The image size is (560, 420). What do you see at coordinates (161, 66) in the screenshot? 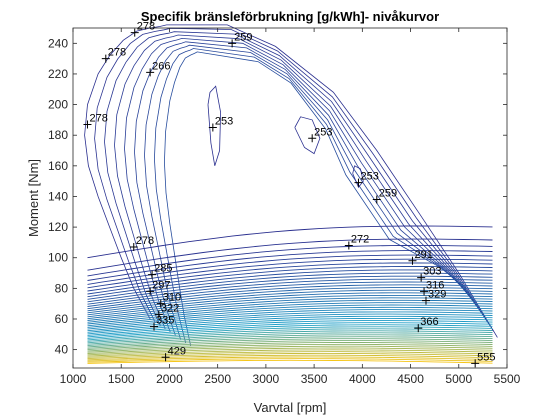
I see `annotation-label: 266` at bounding box center [161, 66].